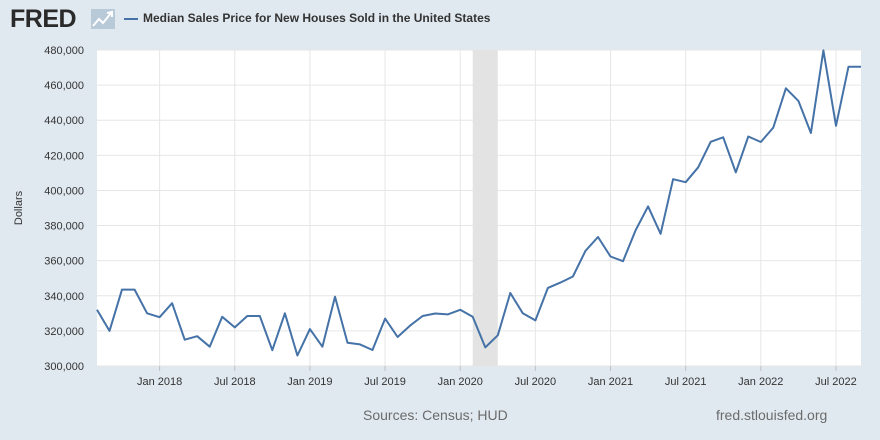 This screenshot has height=440, width=880. What do you see at coordinates (64, 367) in the screenshot?
I see `y-tick-label: 300,000` at bounding box center [64, 367].